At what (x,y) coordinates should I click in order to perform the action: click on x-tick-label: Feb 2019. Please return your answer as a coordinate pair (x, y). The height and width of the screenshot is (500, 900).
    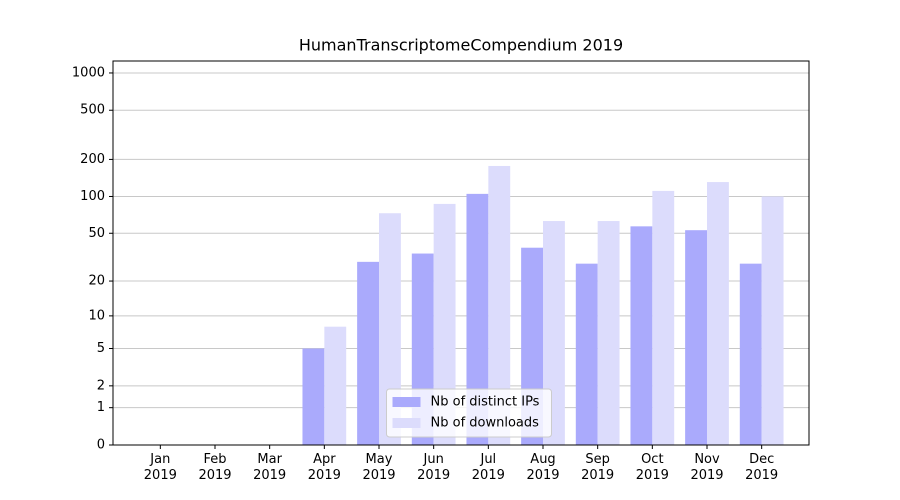
    Looking at the image, I should click on (215, 467).